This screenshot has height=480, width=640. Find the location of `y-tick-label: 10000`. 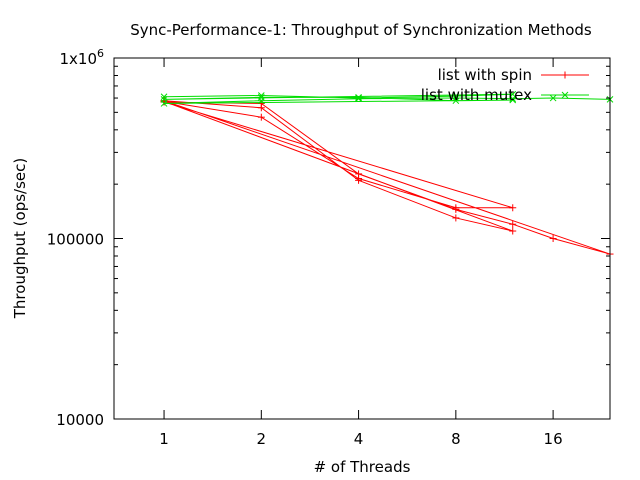

y-tick-label: 10000 is located at coordinates (80, 420).